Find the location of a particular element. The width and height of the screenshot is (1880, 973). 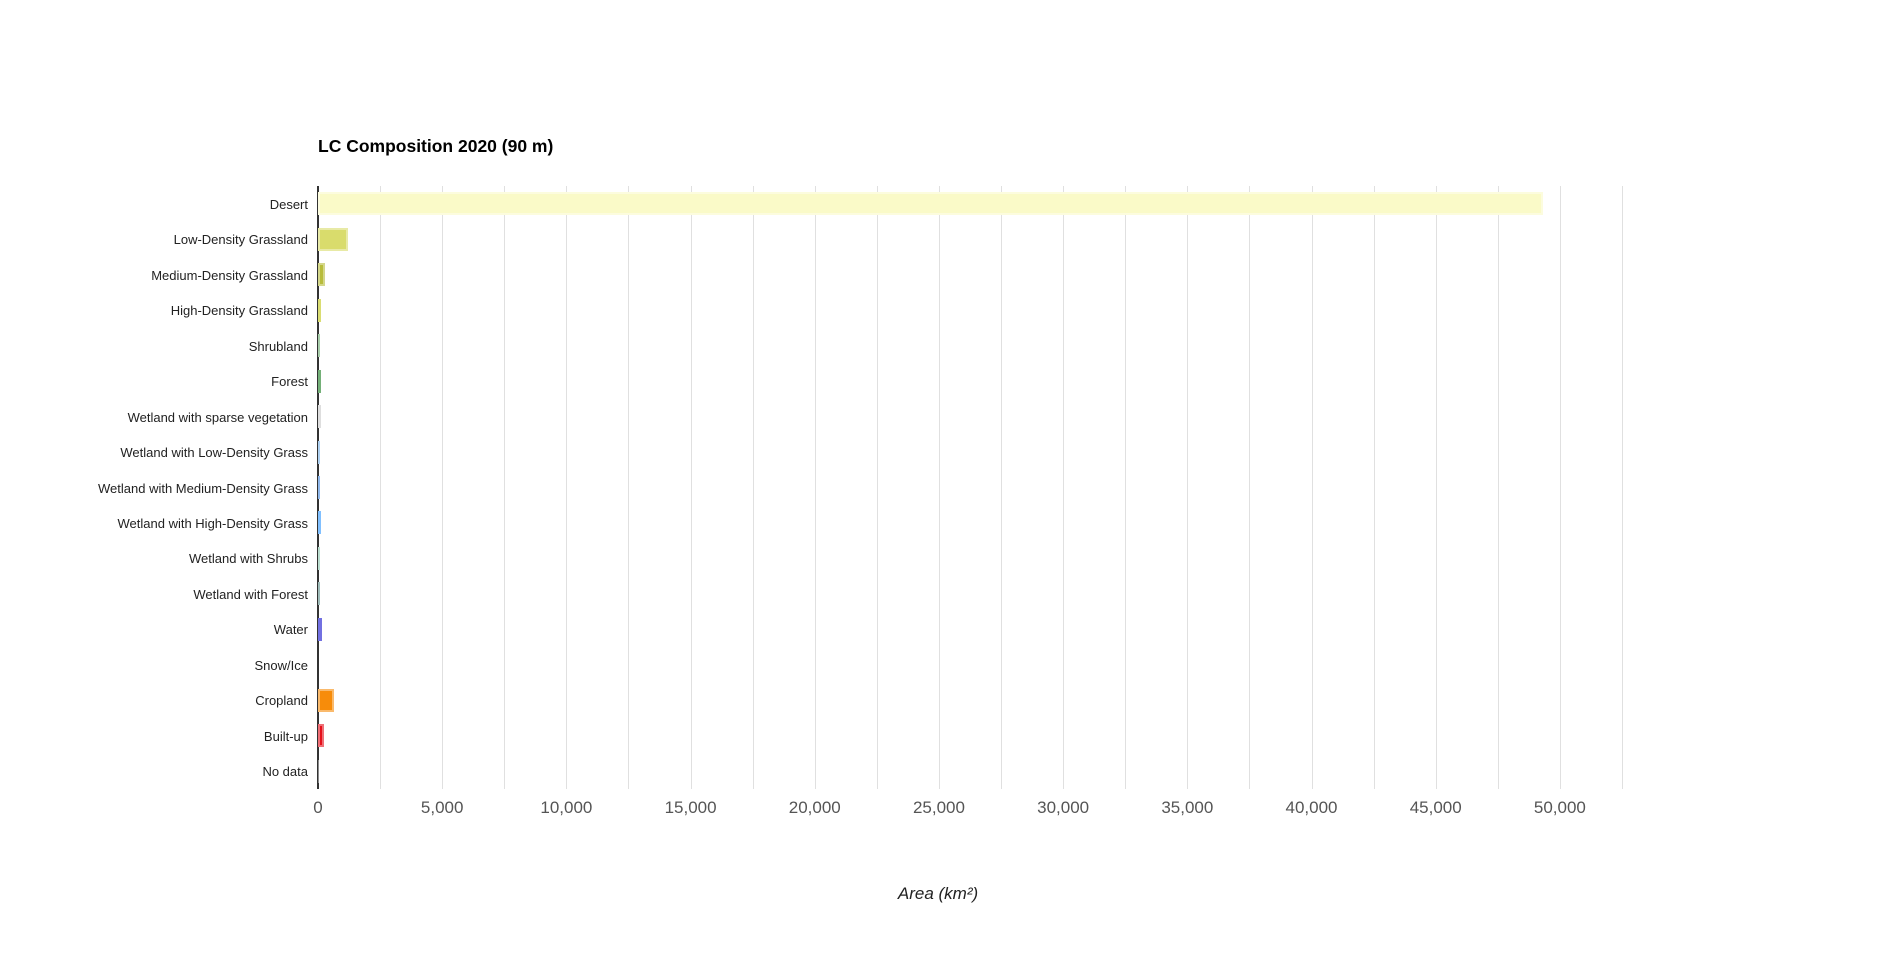

category-label: Wetland with Low-Density Grass is located at coordinates (214, 453).